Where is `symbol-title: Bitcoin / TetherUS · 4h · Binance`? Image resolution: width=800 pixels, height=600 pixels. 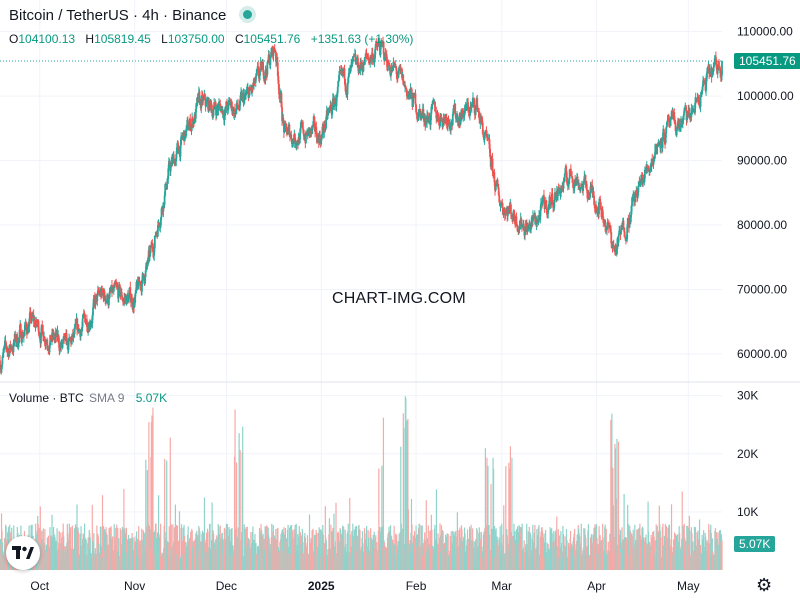 symbol-title: Bitcoin / TetherUS · 4h · Binance is located at coordinates (118, 15).